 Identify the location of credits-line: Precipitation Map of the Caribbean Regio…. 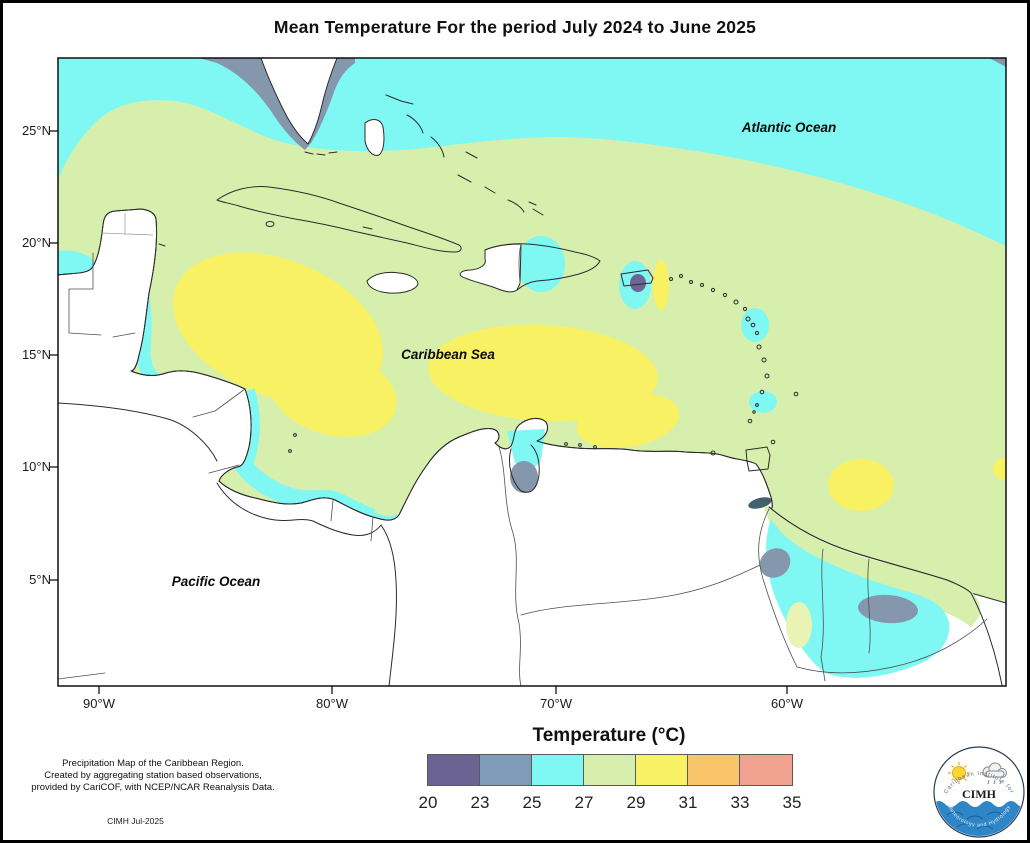
(153, 763).